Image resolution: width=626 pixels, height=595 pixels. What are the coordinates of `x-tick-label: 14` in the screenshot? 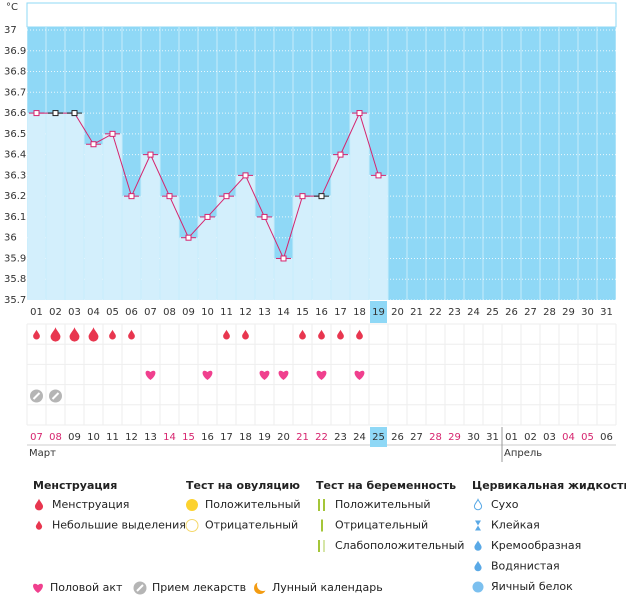 It's located at (283, 312).